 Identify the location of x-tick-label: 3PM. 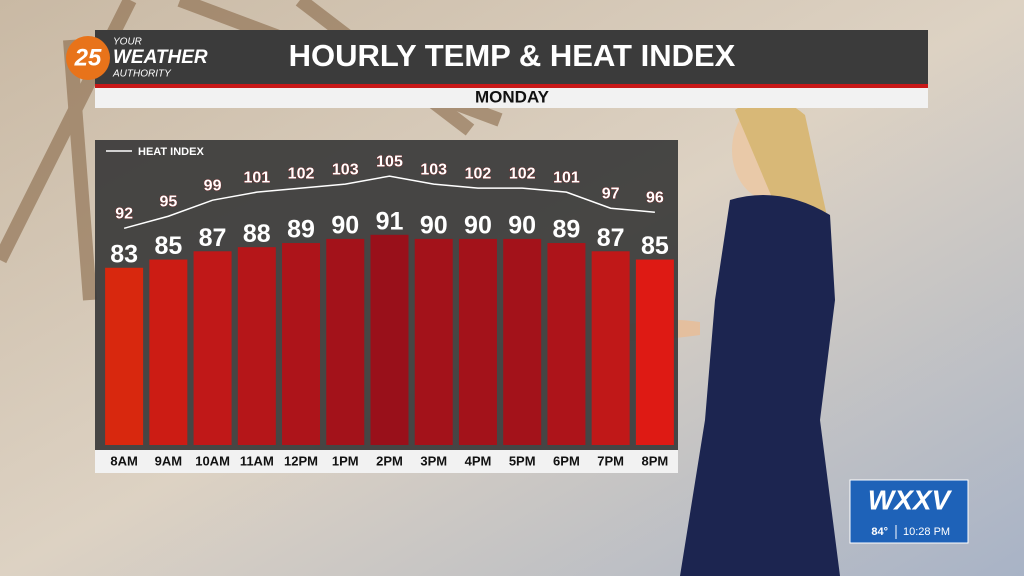
(433, 460).